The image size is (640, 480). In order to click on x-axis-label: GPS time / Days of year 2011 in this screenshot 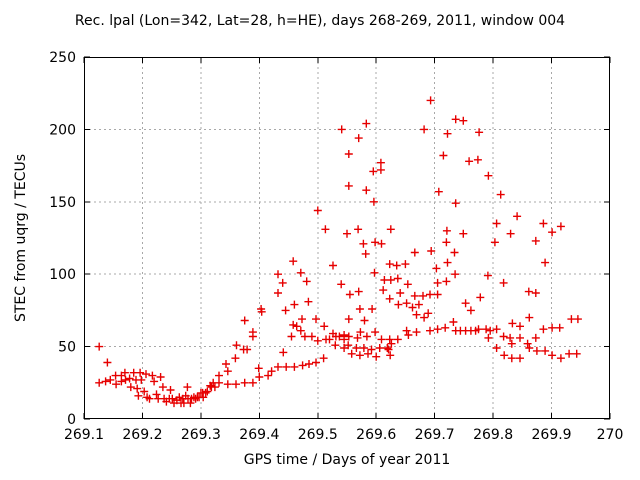, I will do `click(347, 460)`.